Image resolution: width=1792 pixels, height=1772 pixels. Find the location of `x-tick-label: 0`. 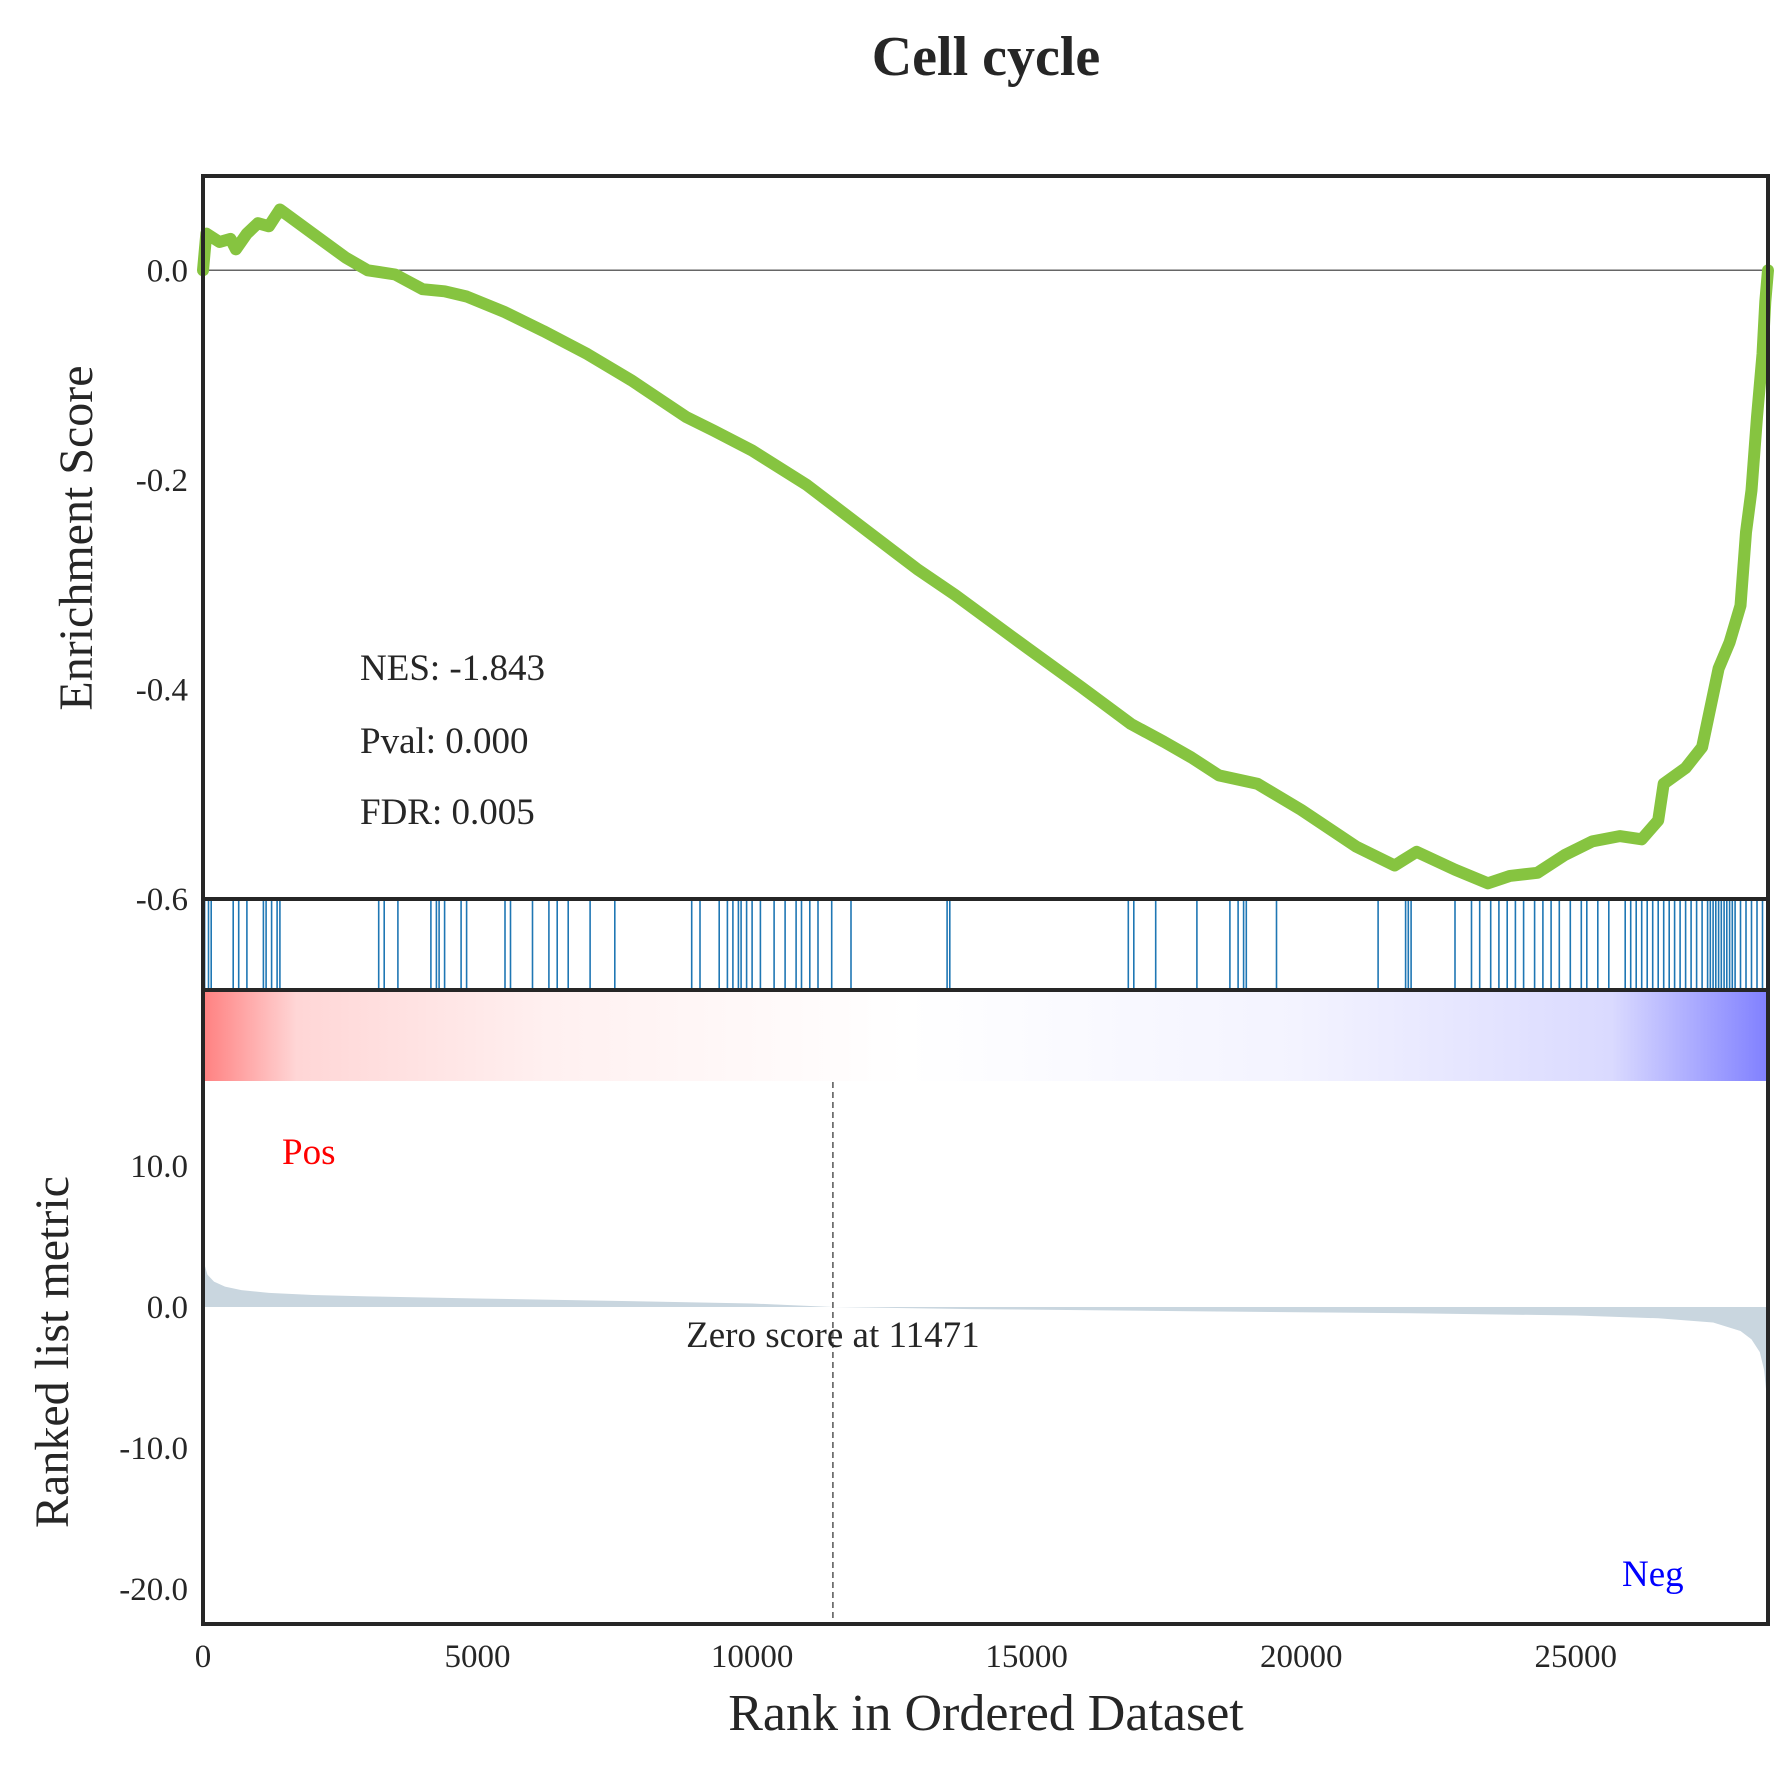

x-tick-label: 0 is located at coordinates (203, 1657).